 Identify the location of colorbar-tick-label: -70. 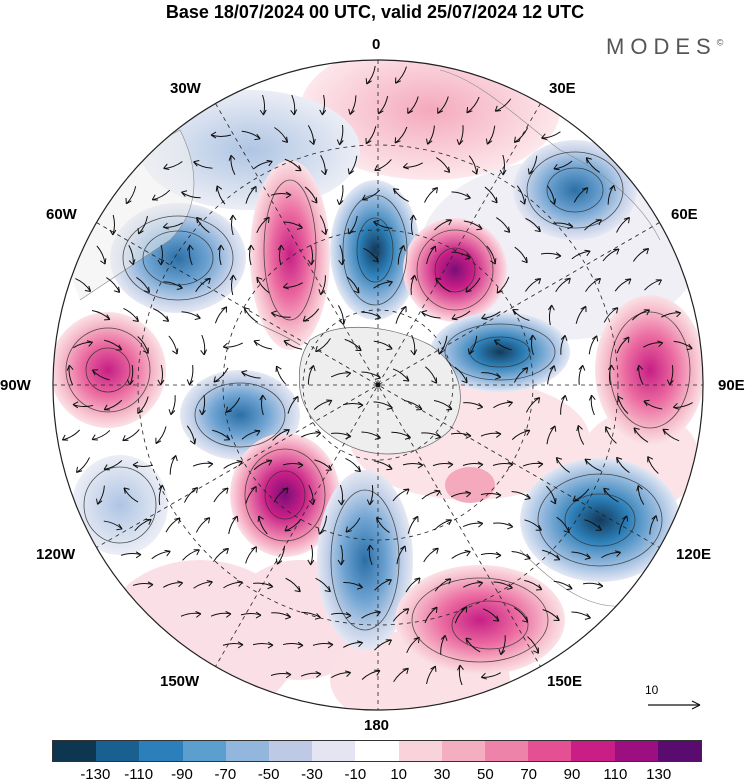
(225, 774).